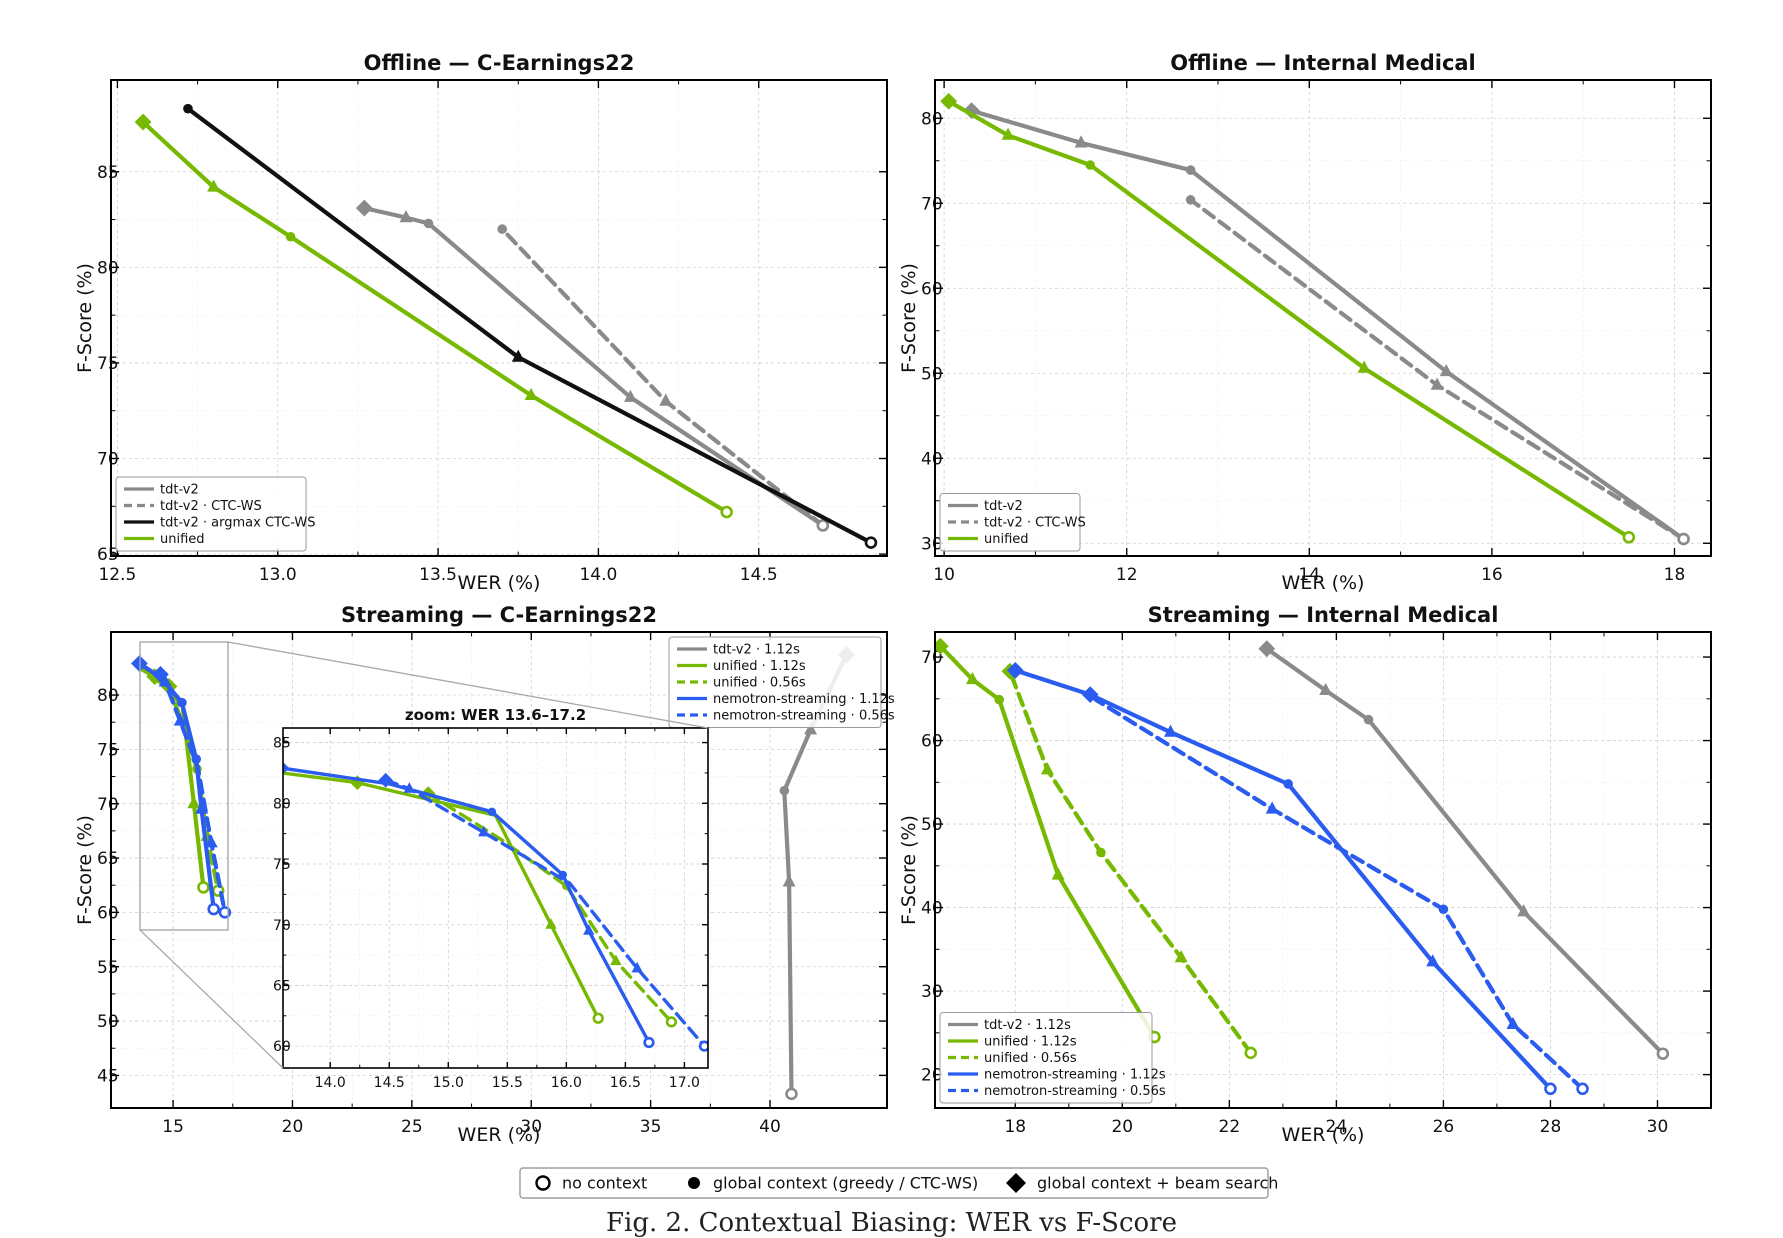 Image resolution: width=1783 pixels, height=1238 pixels. I want to click on p3-inset-series-3-point-0-diamond, so click(286, 768).